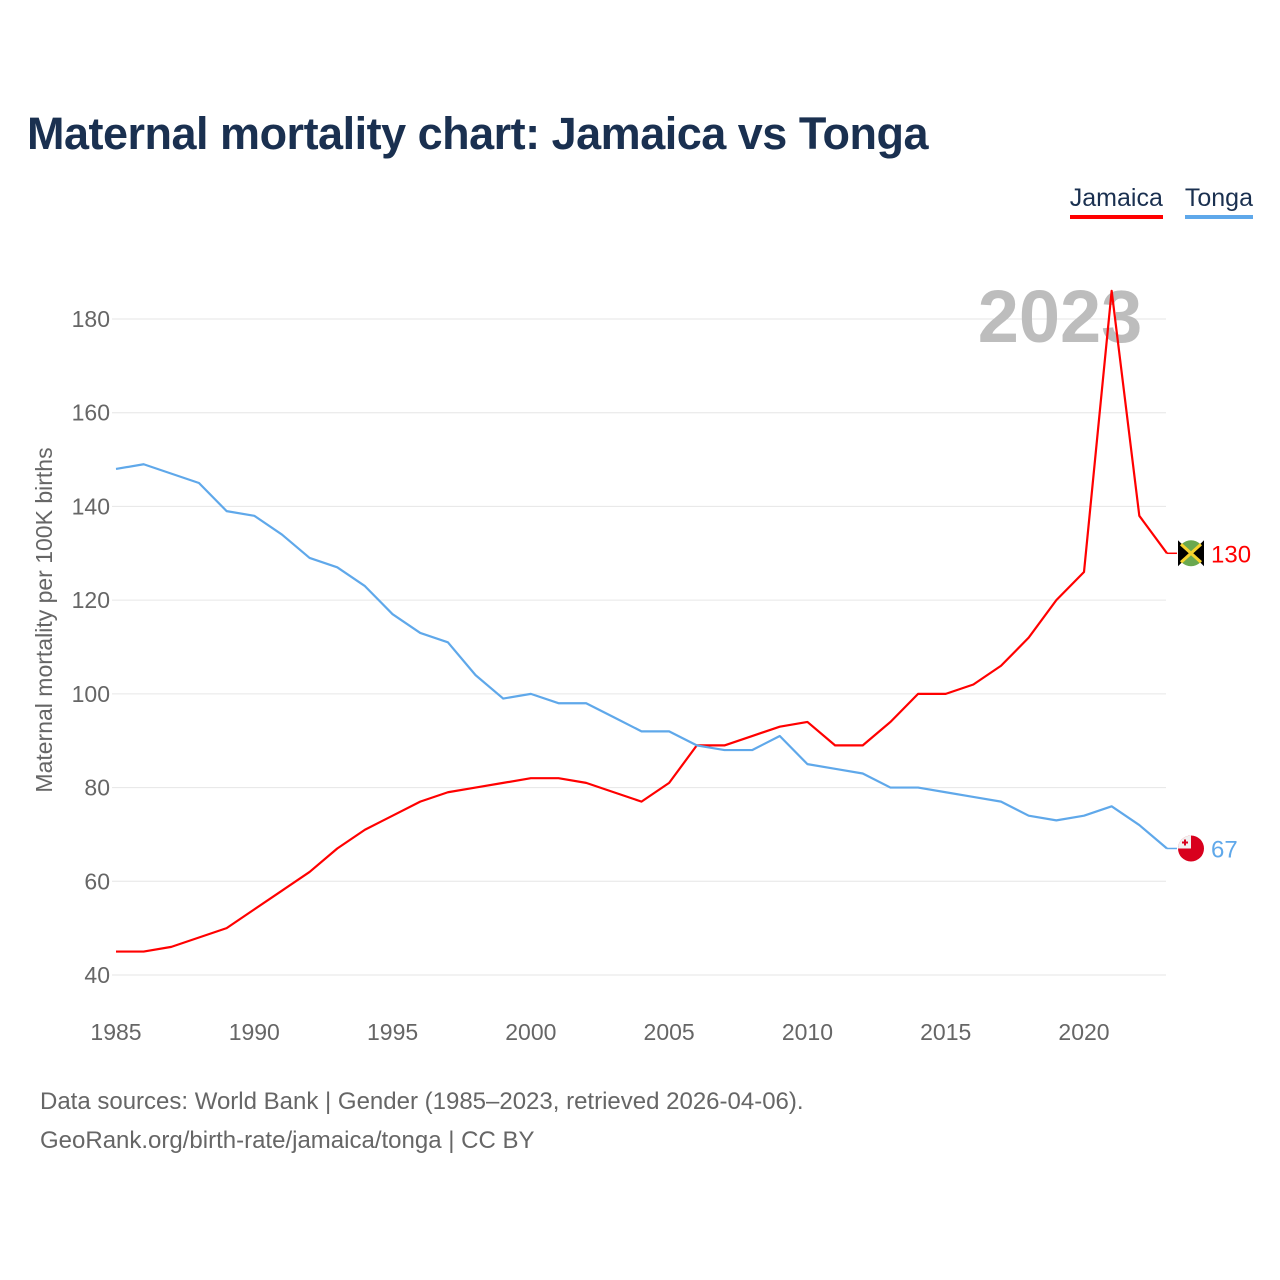  I want to click on jamaica-flag-icon, so click(1191, 553).